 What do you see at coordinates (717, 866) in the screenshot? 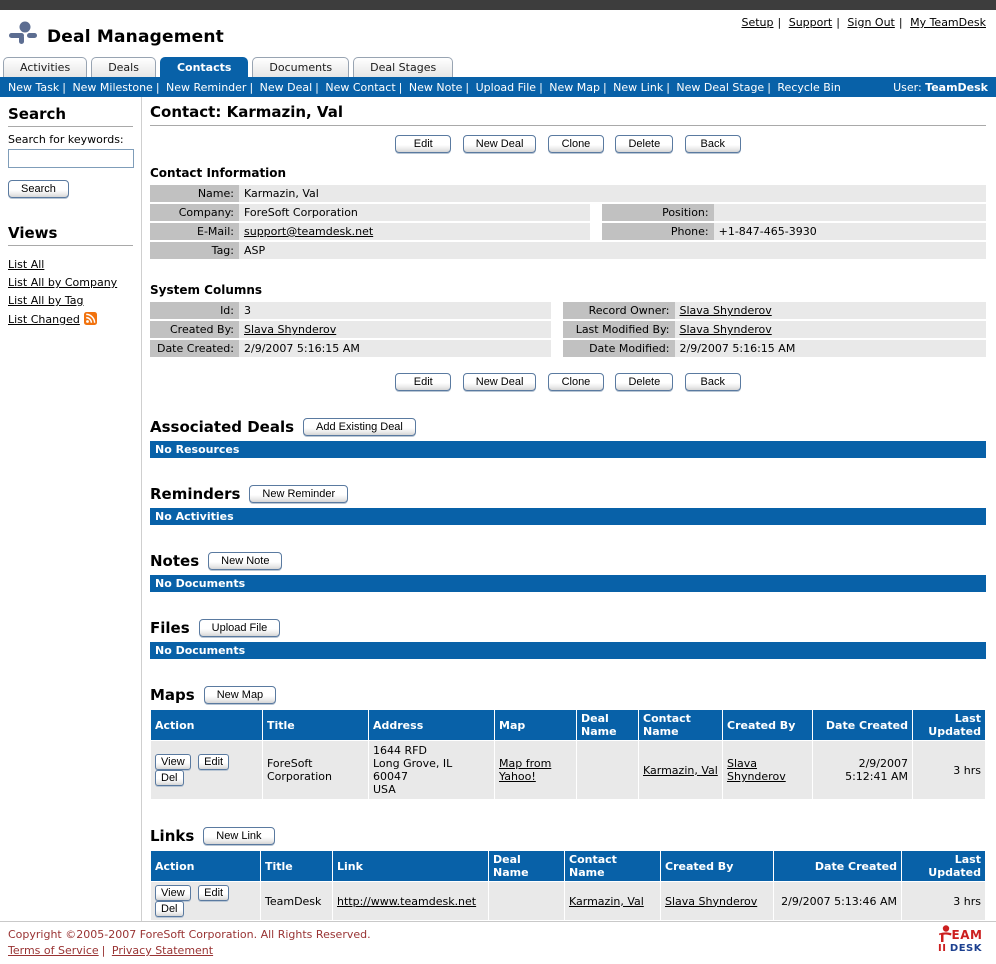
I see `column-header: Created By` at bounding box center [717, 866].